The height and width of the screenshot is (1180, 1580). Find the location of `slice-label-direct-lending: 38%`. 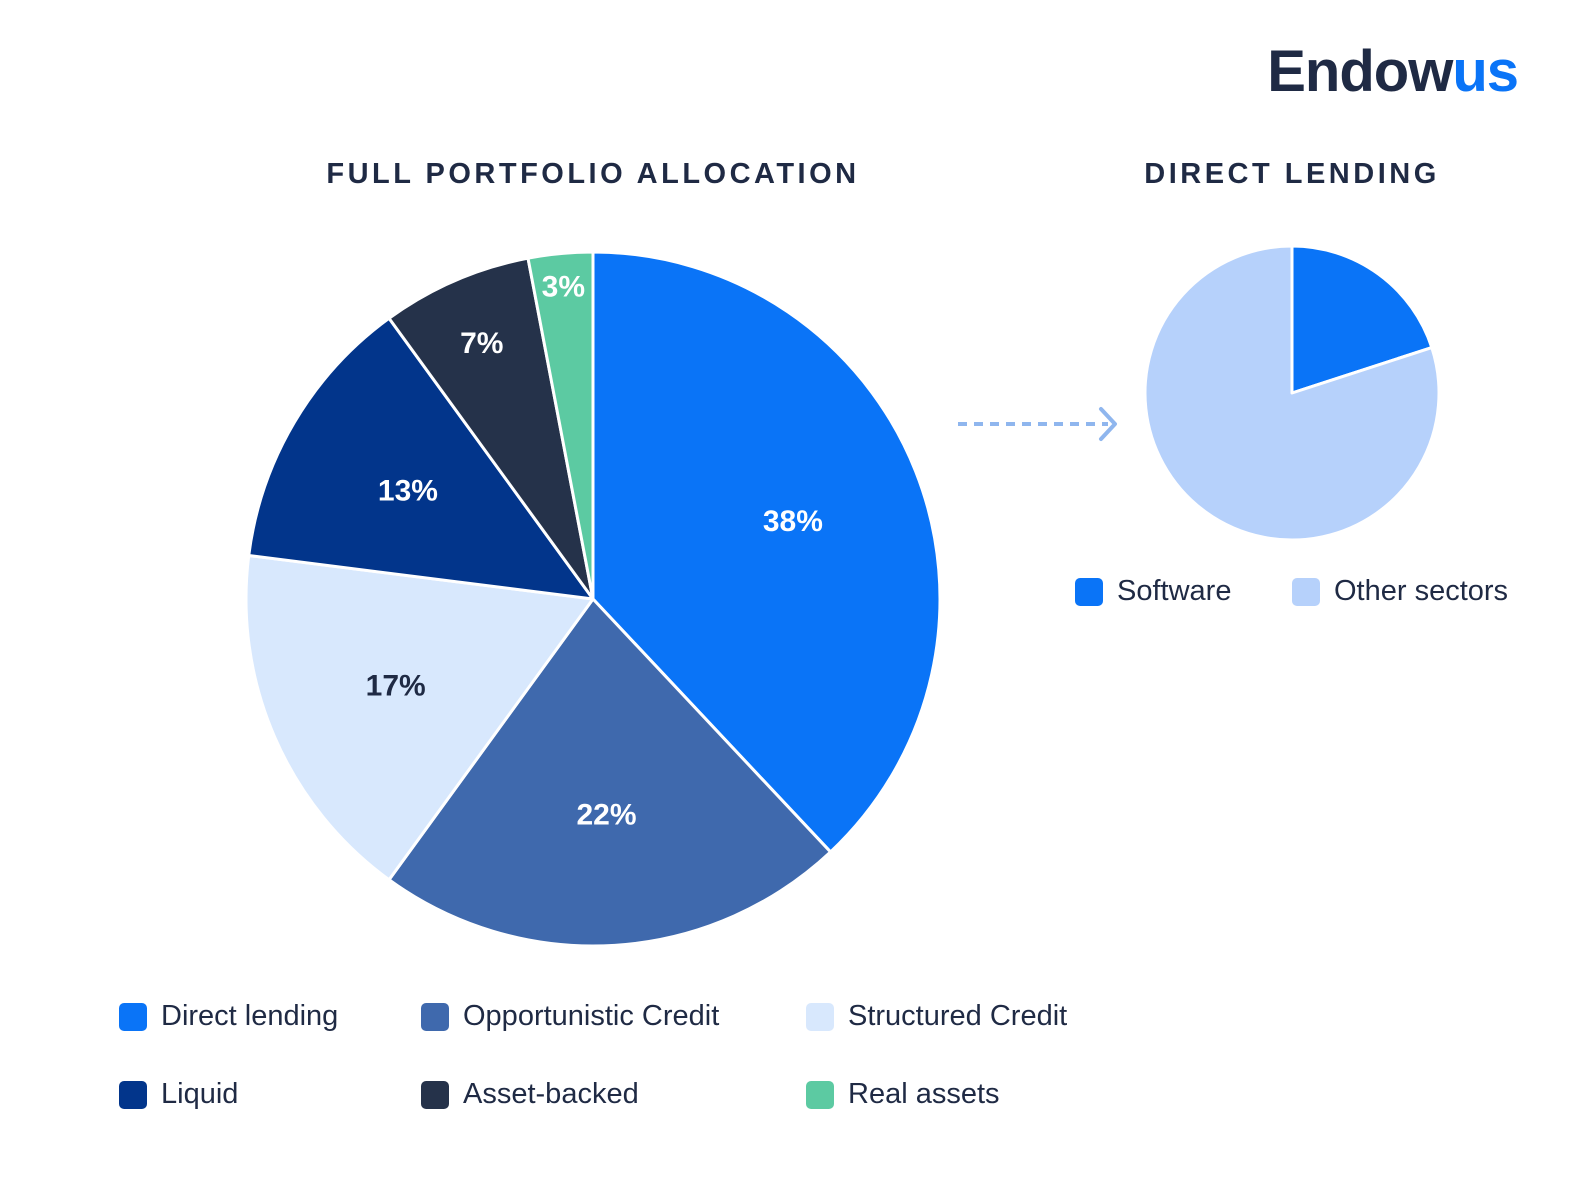

slice-label-direct-lending: 38% is located at coordinates (793, 521).